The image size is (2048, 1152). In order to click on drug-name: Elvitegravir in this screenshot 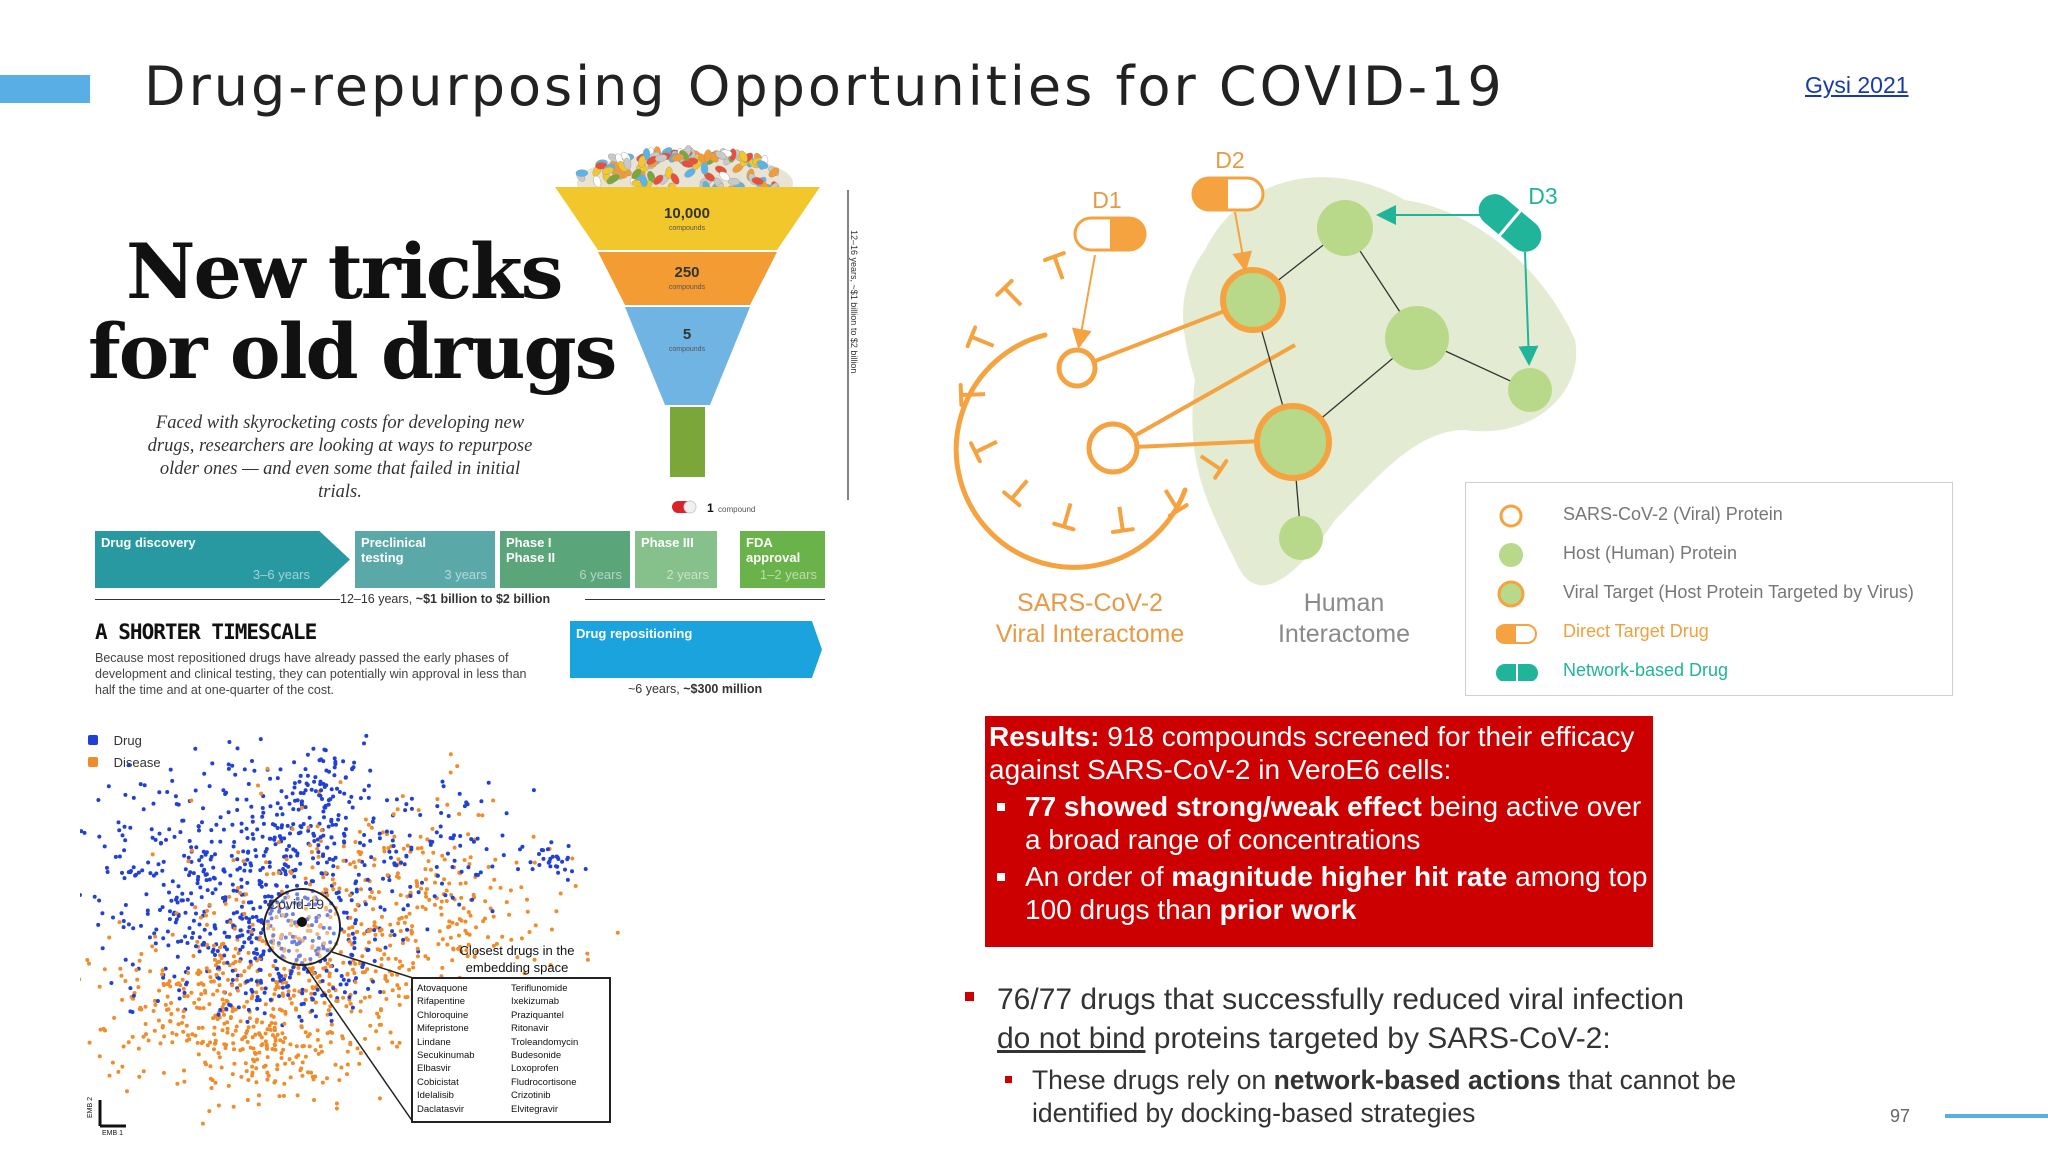, I will do `click(534, 1109)`.